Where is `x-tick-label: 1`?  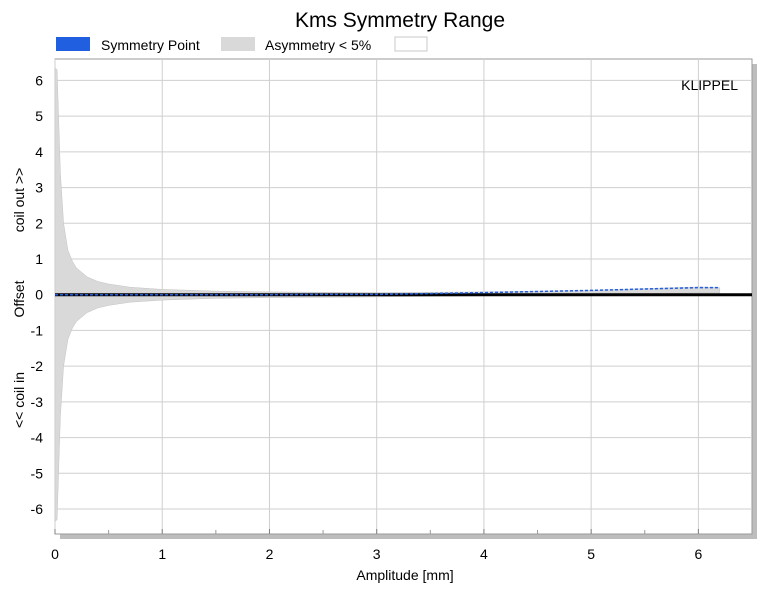 x-tick-label: 1 is located at coordinates (162, 554).